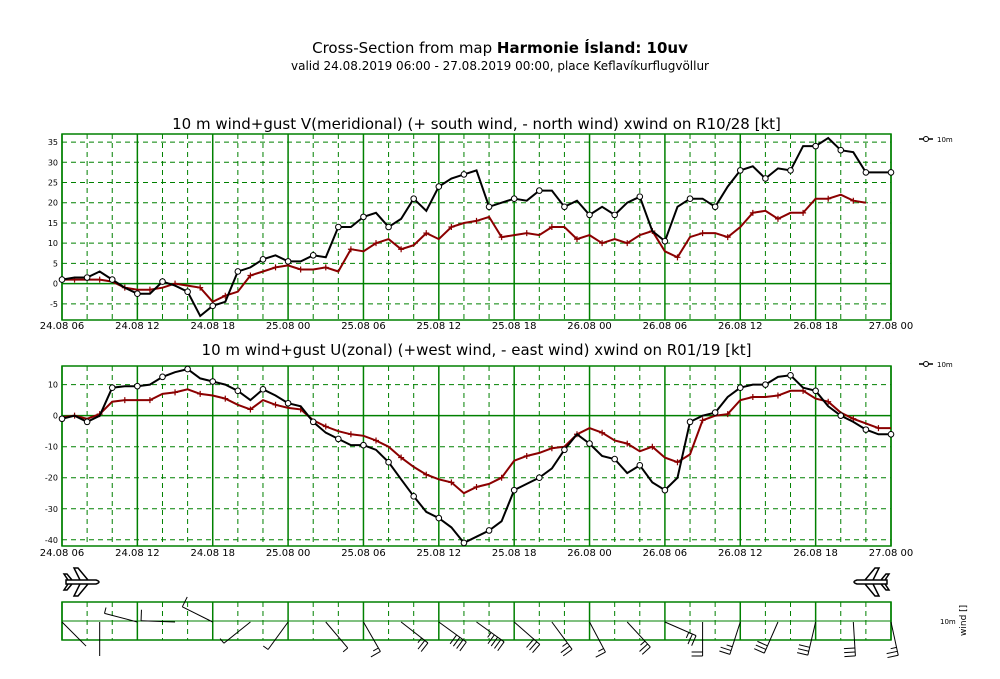 This screenshot has width=1000, height=679. Describe the element at coordinates (964, 620) in the screenshot. I see `wind-axis-label: wind []` at that location.